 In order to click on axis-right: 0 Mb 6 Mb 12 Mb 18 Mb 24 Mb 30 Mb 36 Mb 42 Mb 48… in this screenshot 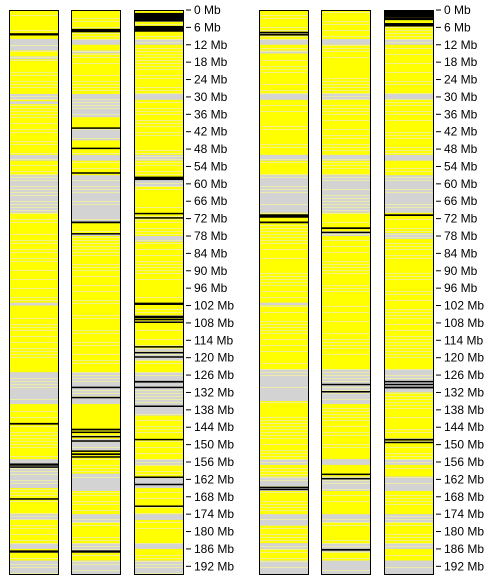, I will do `click(460, 288)`.